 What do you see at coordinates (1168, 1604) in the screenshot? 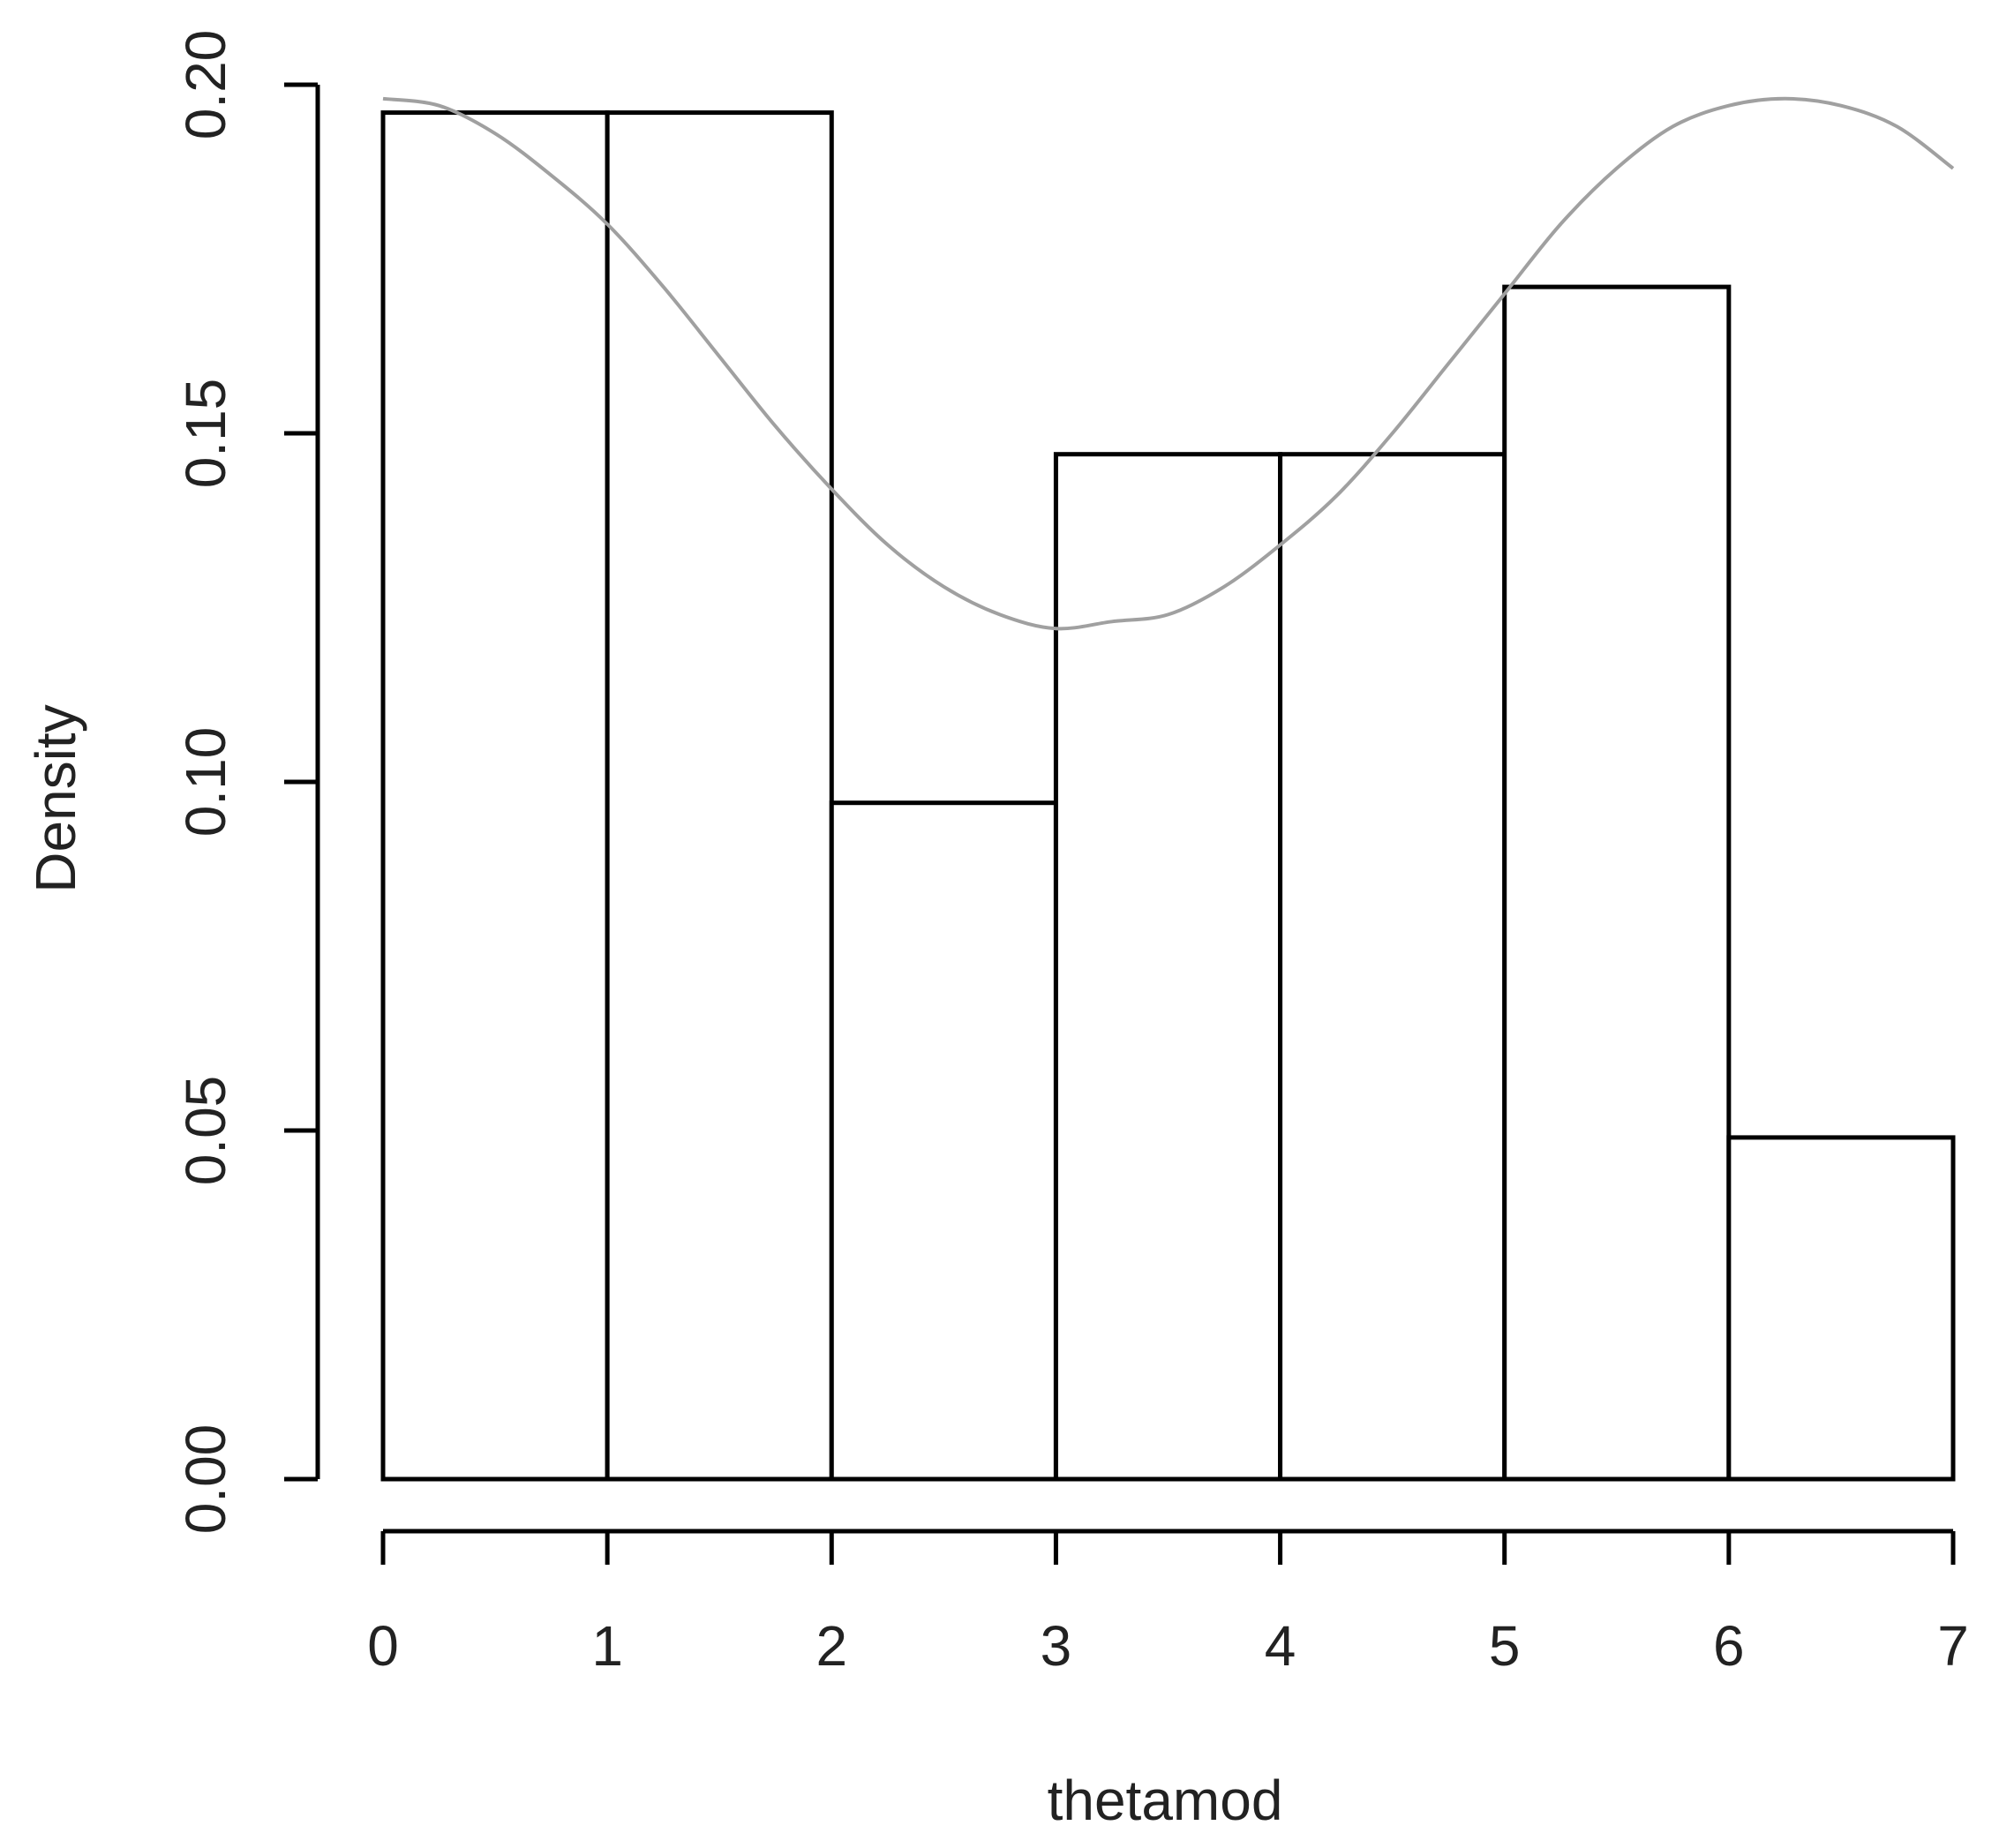
I see `x-axis: 0 1 2 3 4 5 6 7` at bounding box center [1168, 1604].